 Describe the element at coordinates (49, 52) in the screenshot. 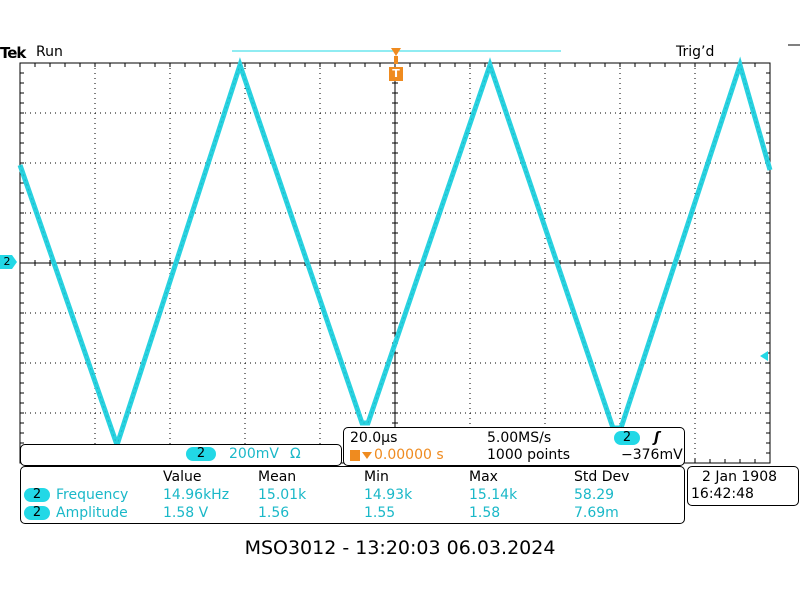

I see `run-state: Run` at that location.